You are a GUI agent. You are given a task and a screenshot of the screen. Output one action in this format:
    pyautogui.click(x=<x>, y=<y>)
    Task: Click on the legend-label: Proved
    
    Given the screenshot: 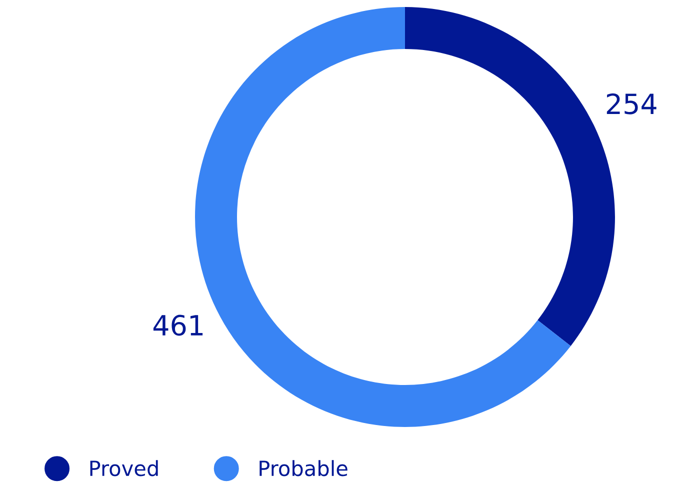 What is the action you would take?
    pyautogui.click(x=124, y=468)
    